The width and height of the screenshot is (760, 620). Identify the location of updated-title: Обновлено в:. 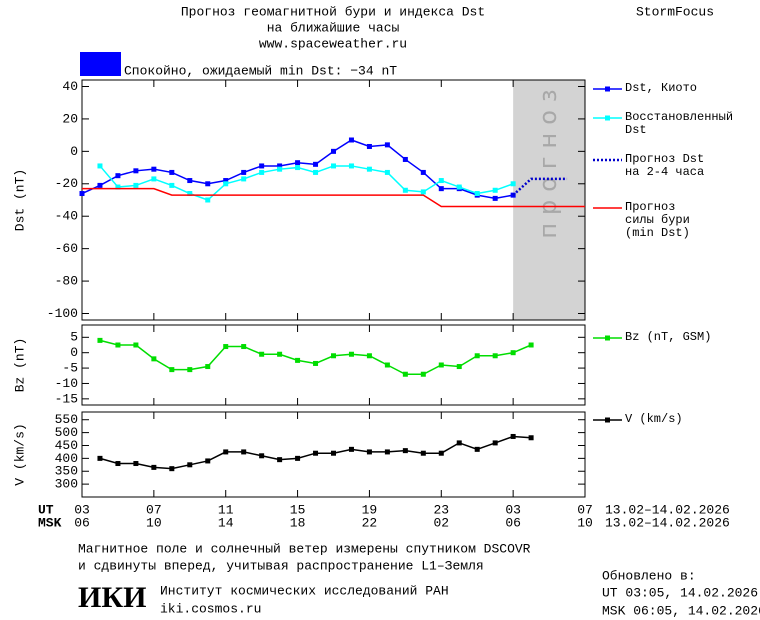
(649, 575).